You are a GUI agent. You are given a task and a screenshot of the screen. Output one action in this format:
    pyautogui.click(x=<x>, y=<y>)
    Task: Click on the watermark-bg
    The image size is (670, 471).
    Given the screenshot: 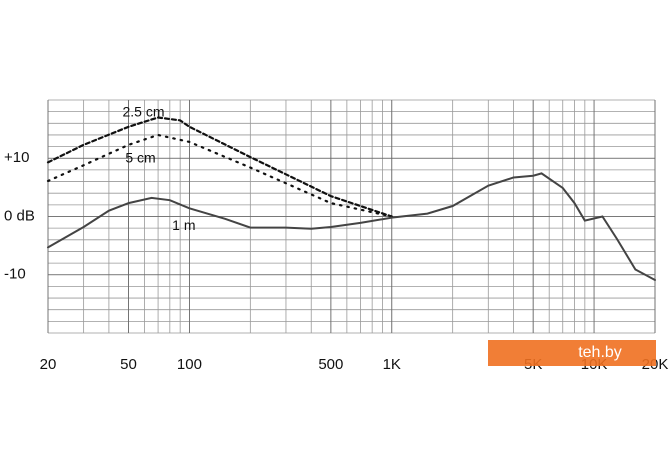 What is the action you would take?
    pyautogui.click(x=572, y=353)
    